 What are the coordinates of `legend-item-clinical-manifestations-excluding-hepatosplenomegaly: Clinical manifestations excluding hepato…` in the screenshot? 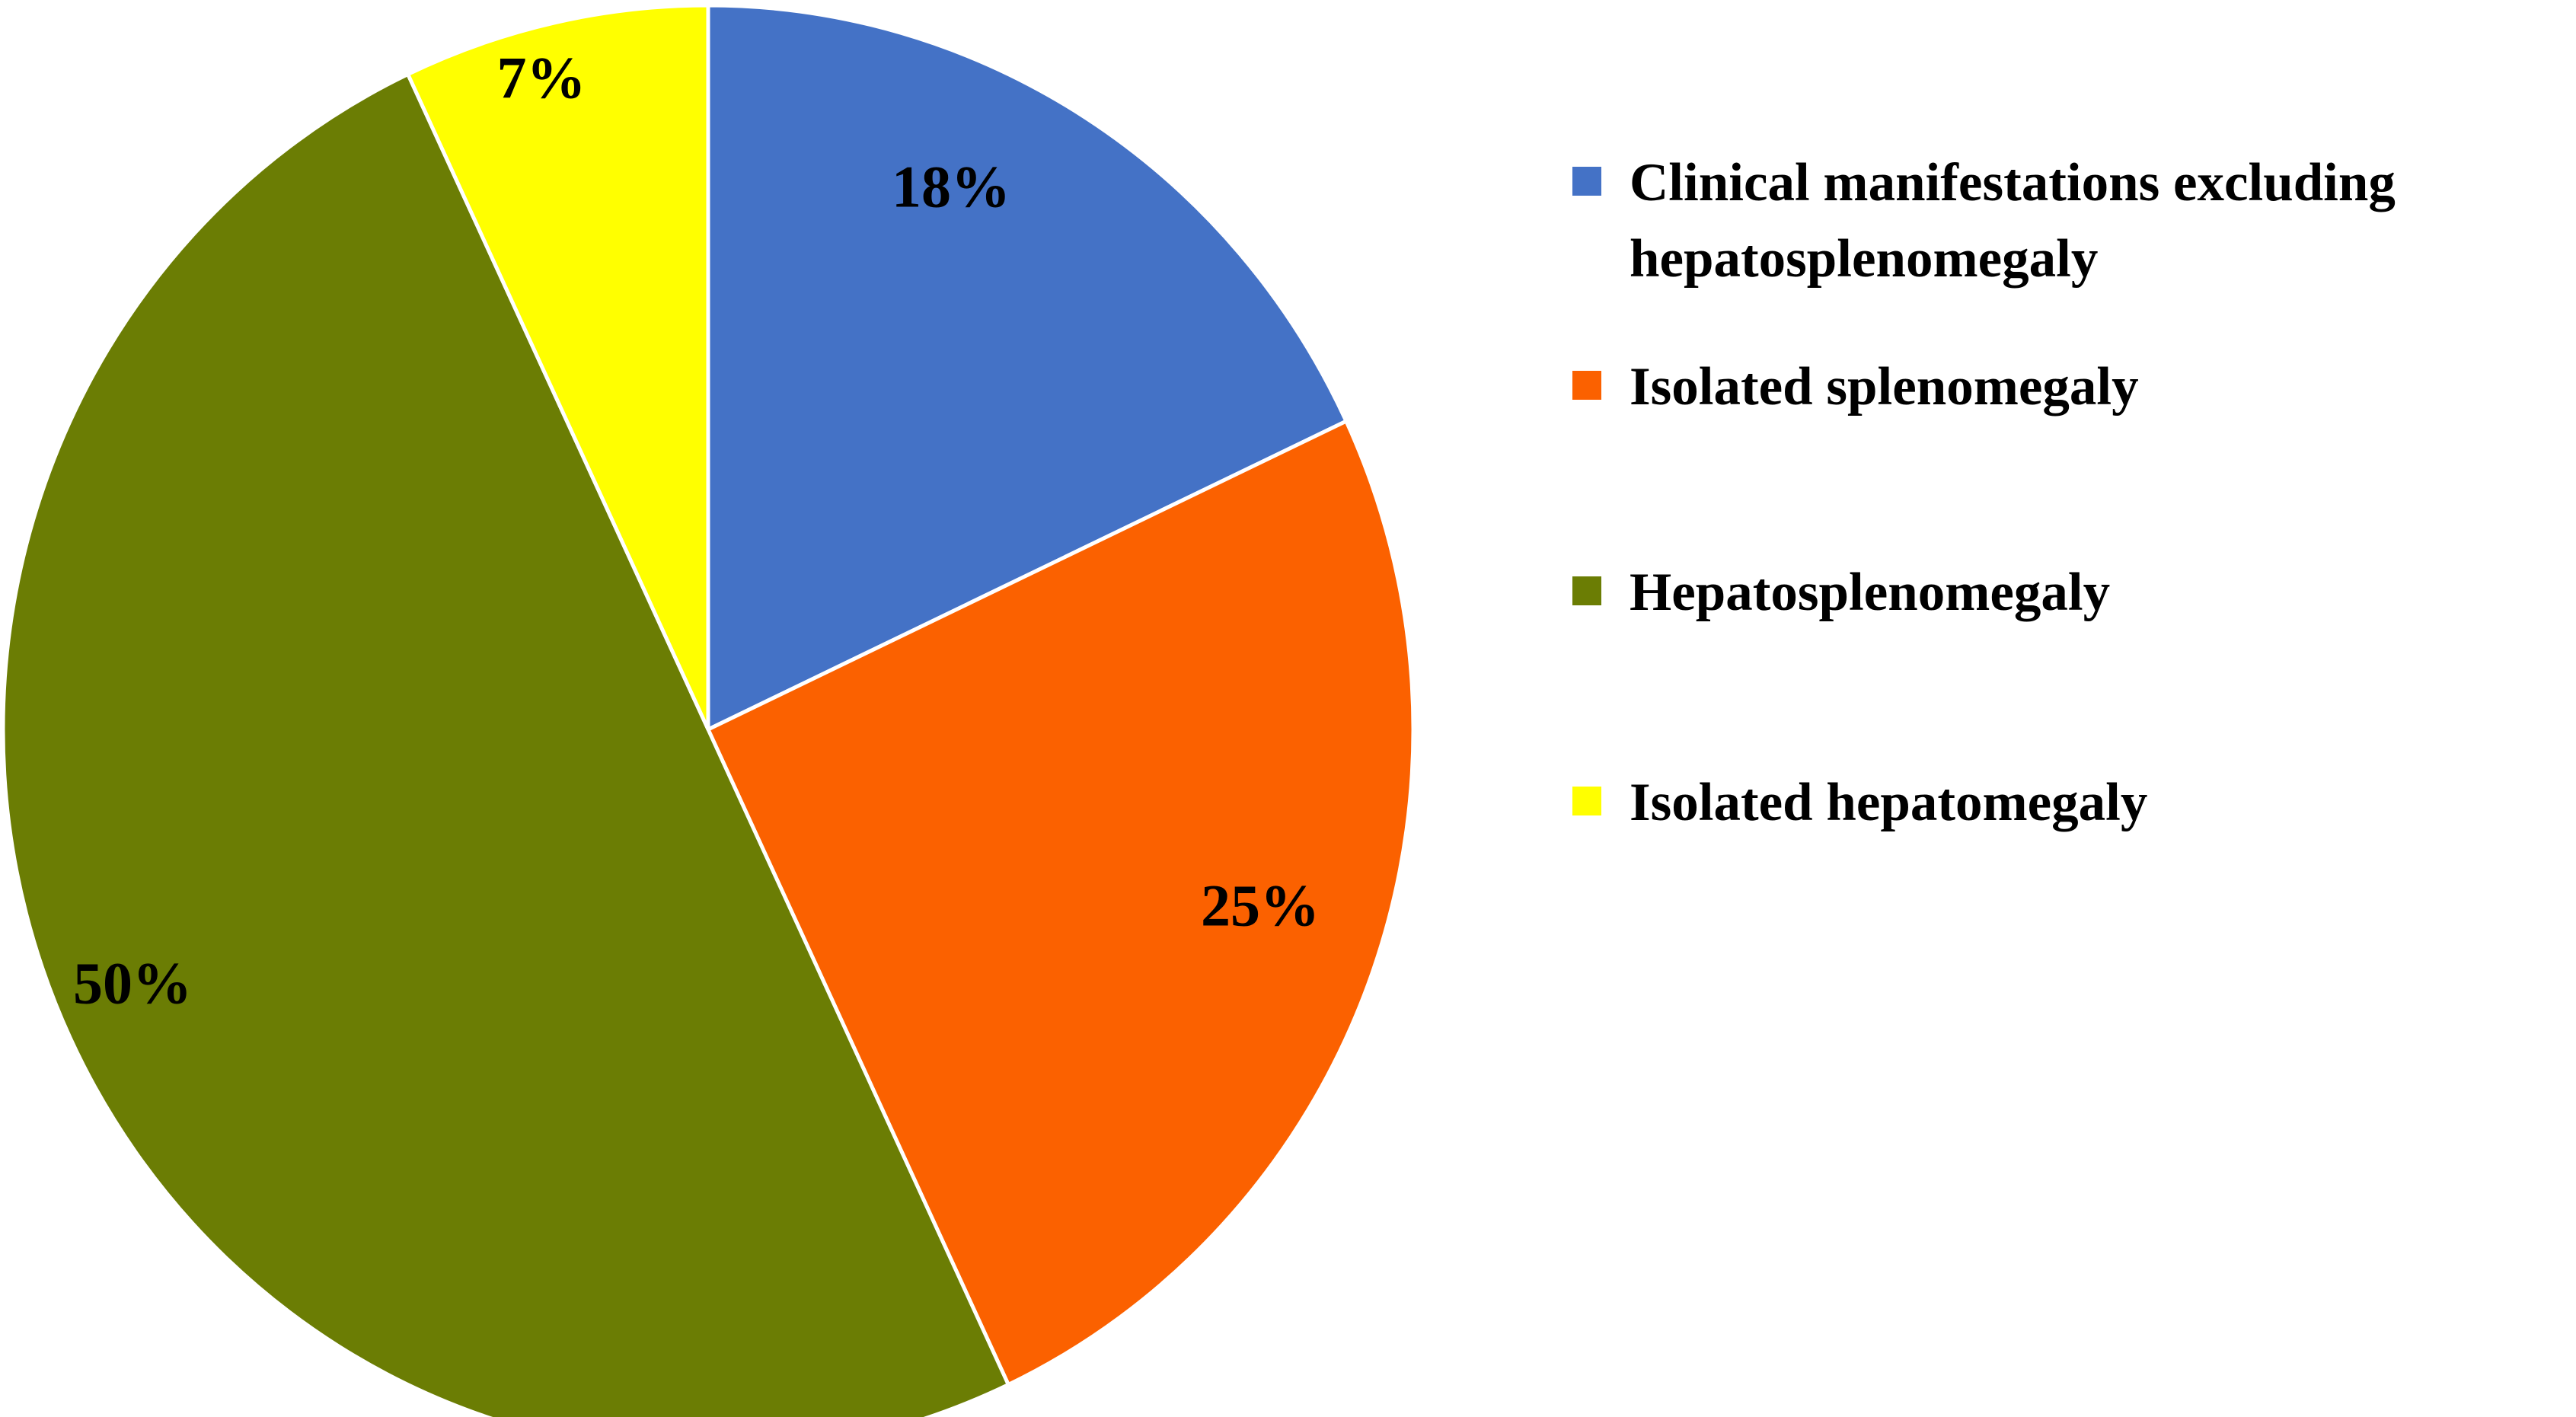 It's located at (2074, 221).